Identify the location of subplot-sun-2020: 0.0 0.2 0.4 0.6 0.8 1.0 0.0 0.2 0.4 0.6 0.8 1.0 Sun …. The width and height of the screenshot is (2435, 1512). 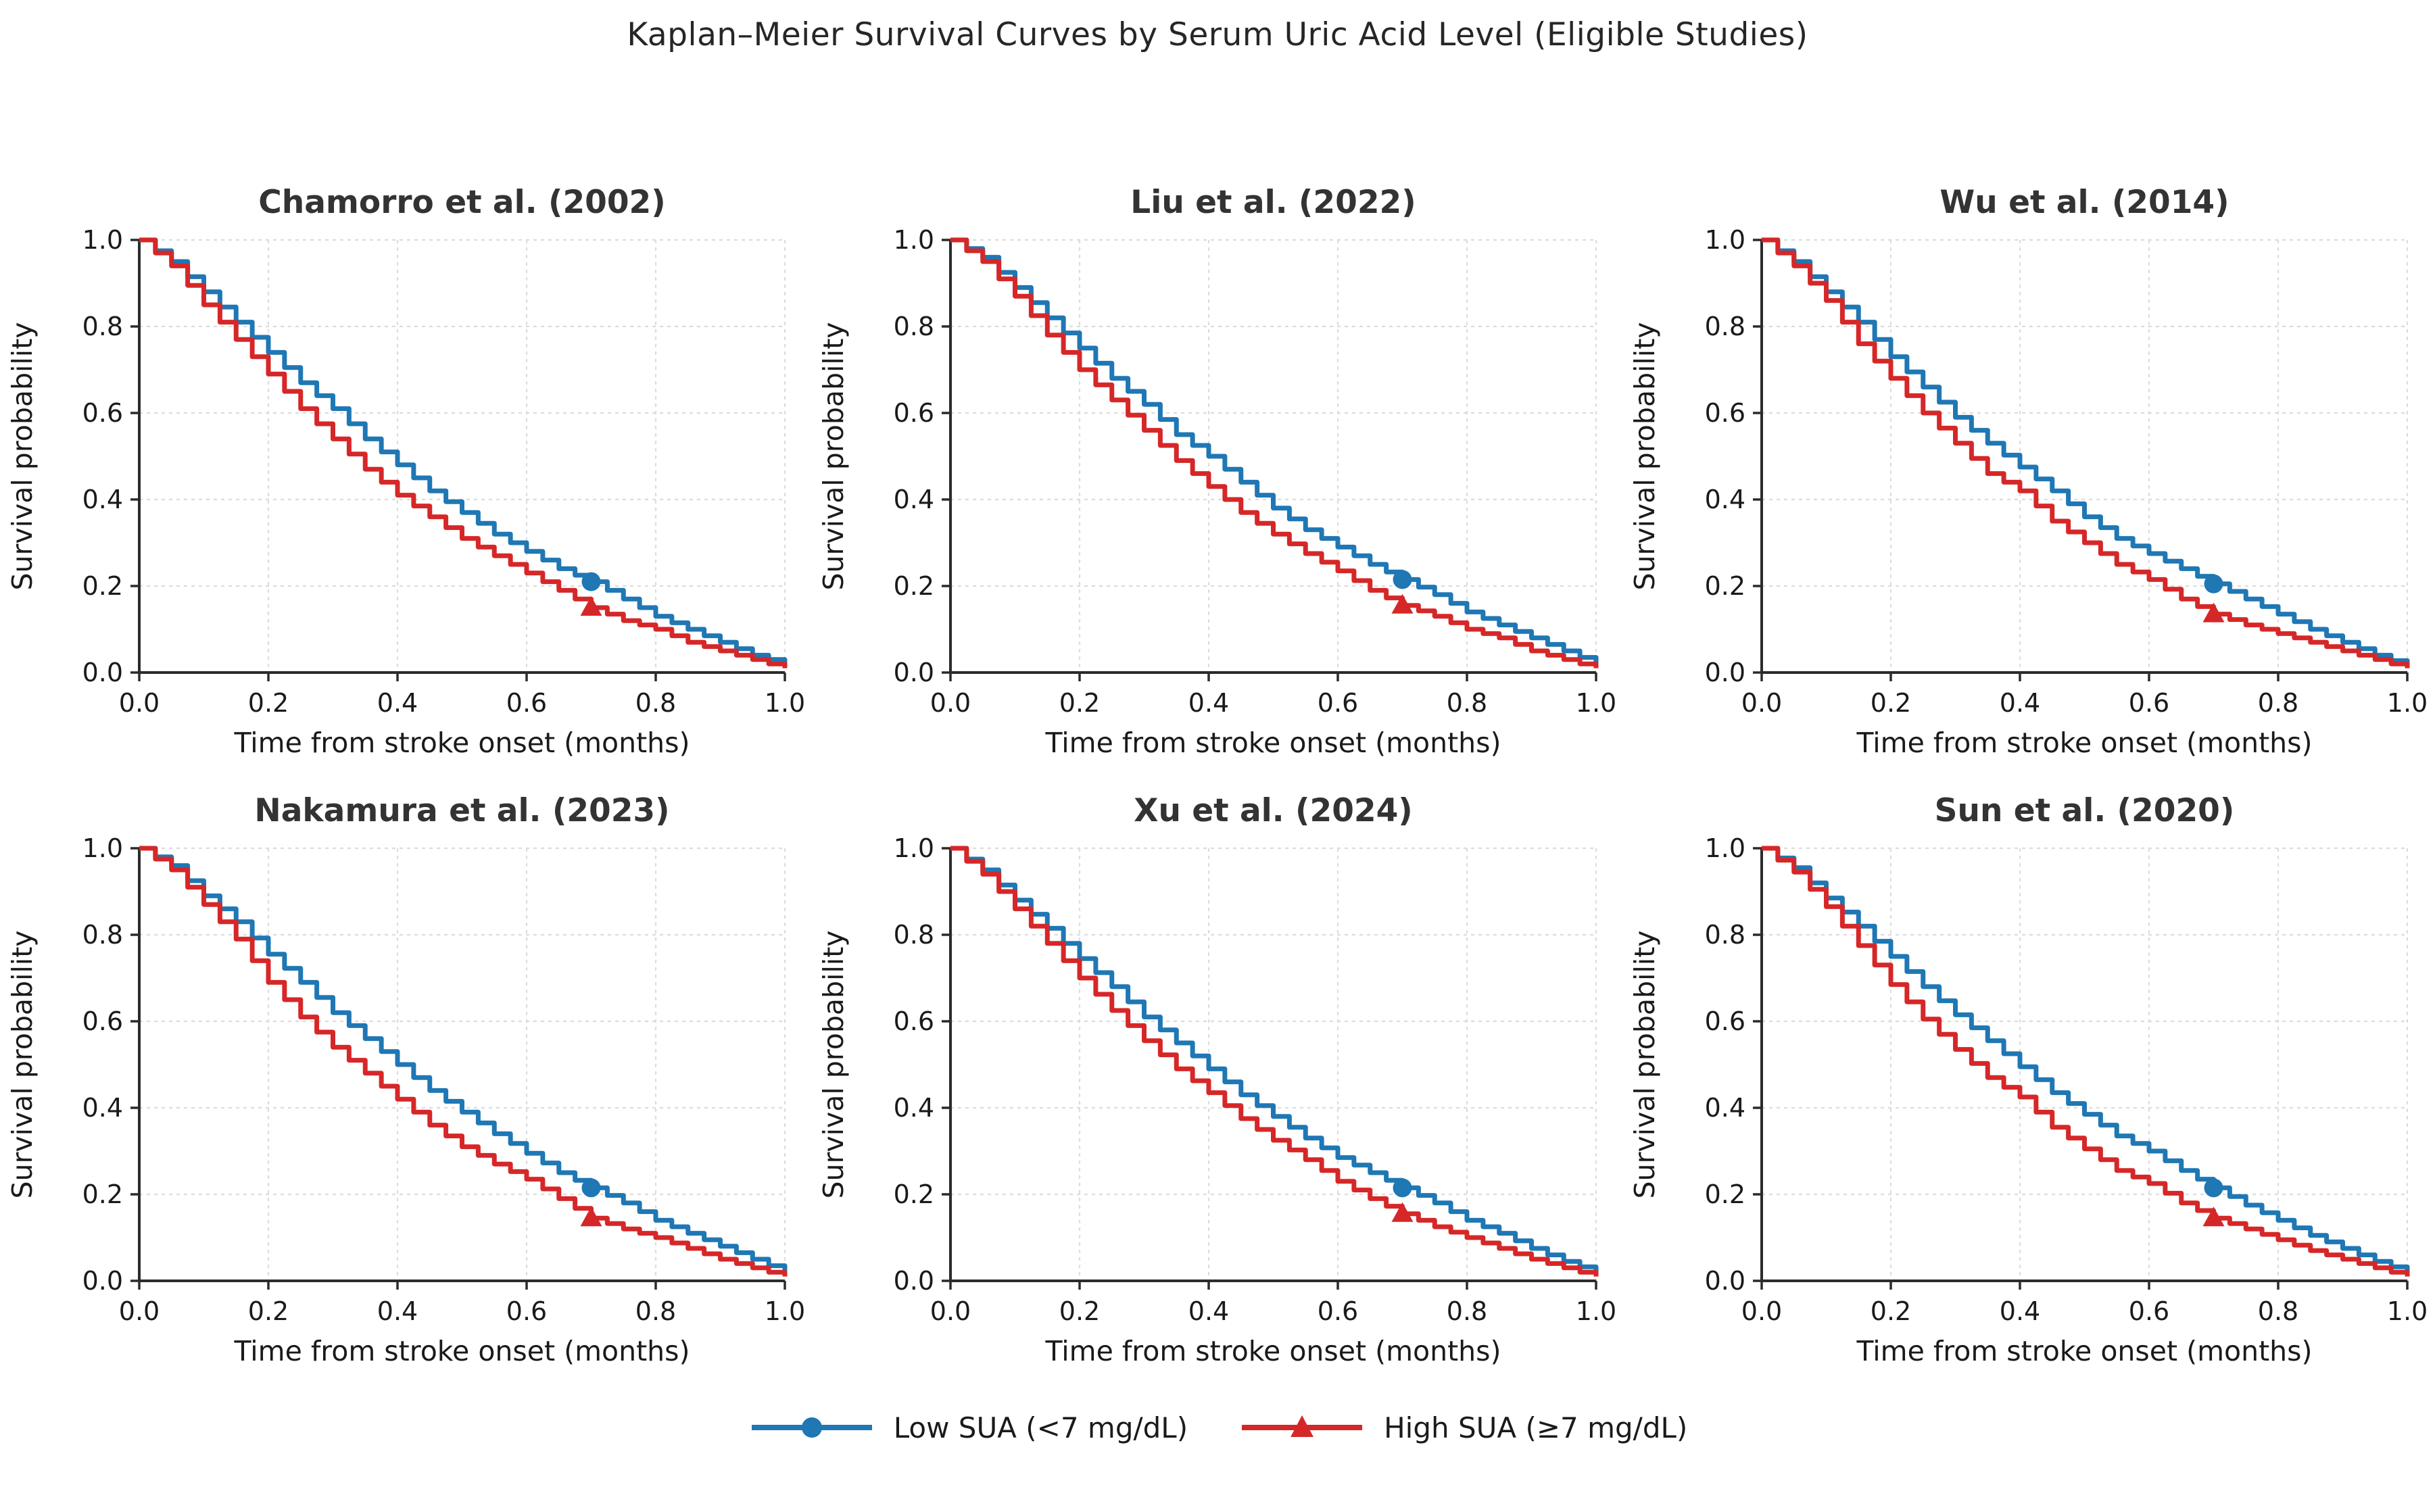
(2028, 1071).